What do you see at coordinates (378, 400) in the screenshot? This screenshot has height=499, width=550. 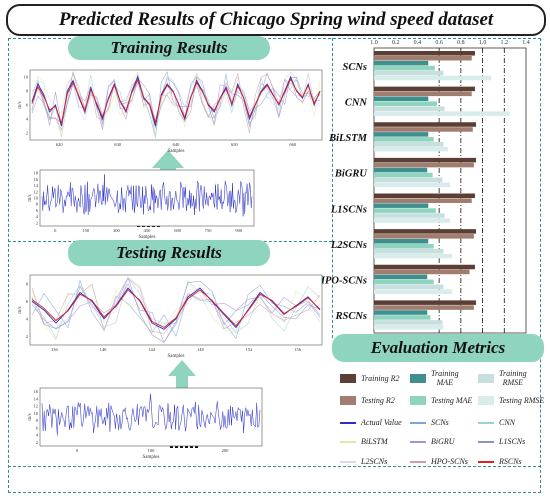 I see `legend-label: Testing R2` at bounding box center [378, 400].